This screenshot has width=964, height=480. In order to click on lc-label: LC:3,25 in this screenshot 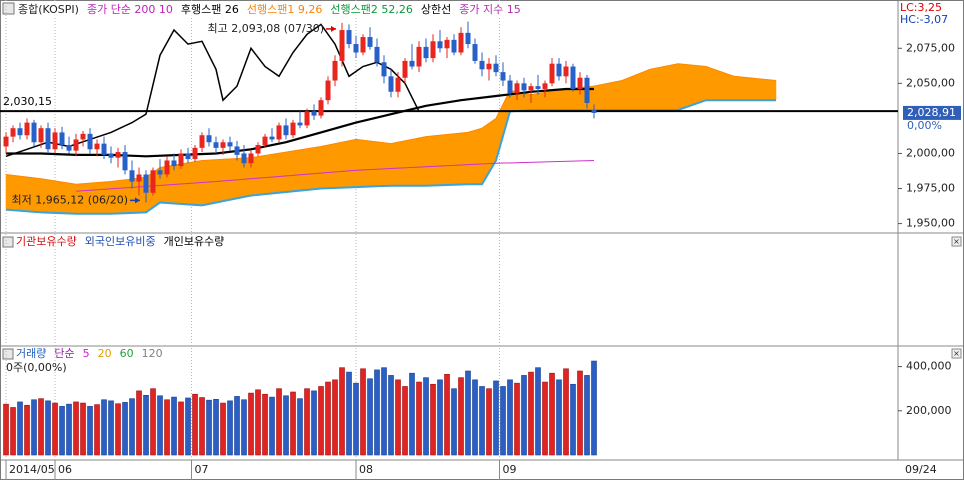, I will do `click(921, 7)`.